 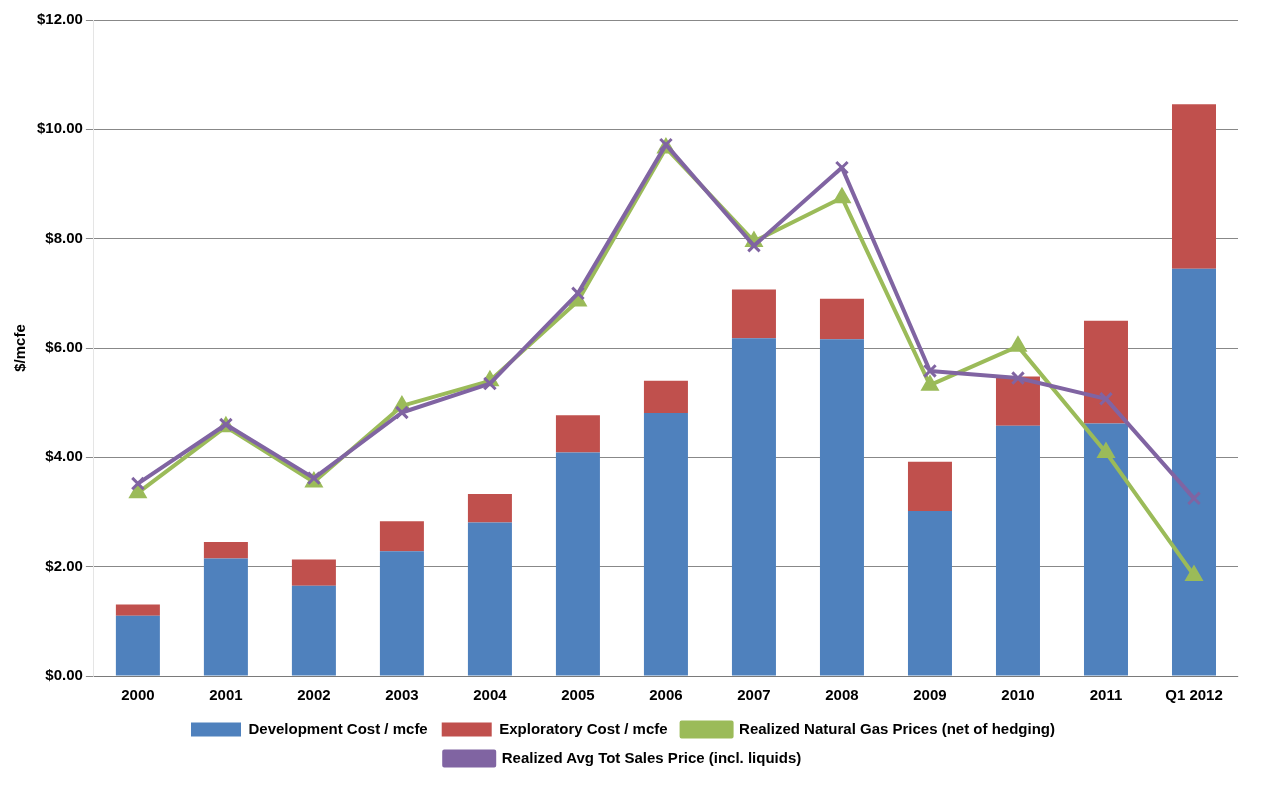 What do you see at coordinates (226, 695) in the screenshot?
I see `x-tick-label: 2001` at bounding box center [226, 695].